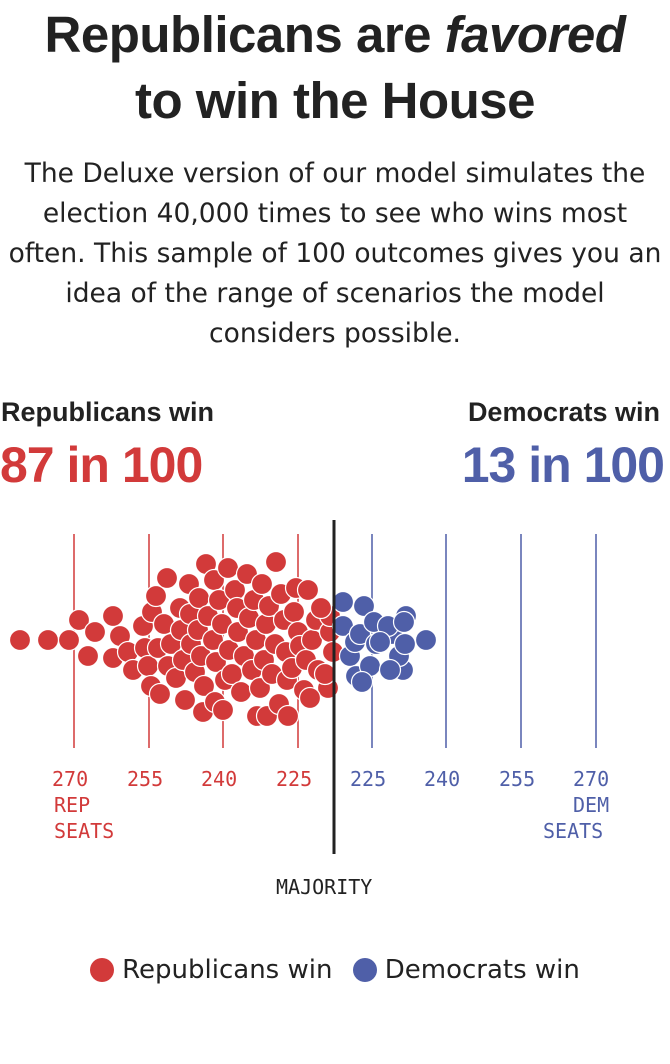  I want to click on headline-line-2: to win the House, so click(335, 100).